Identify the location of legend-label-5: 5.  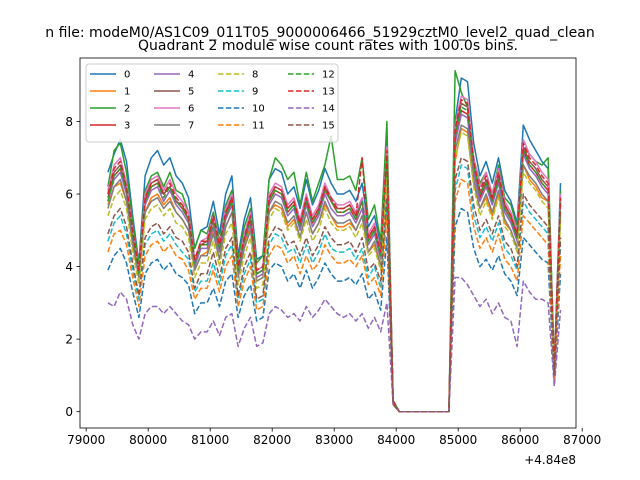
(191, 92).